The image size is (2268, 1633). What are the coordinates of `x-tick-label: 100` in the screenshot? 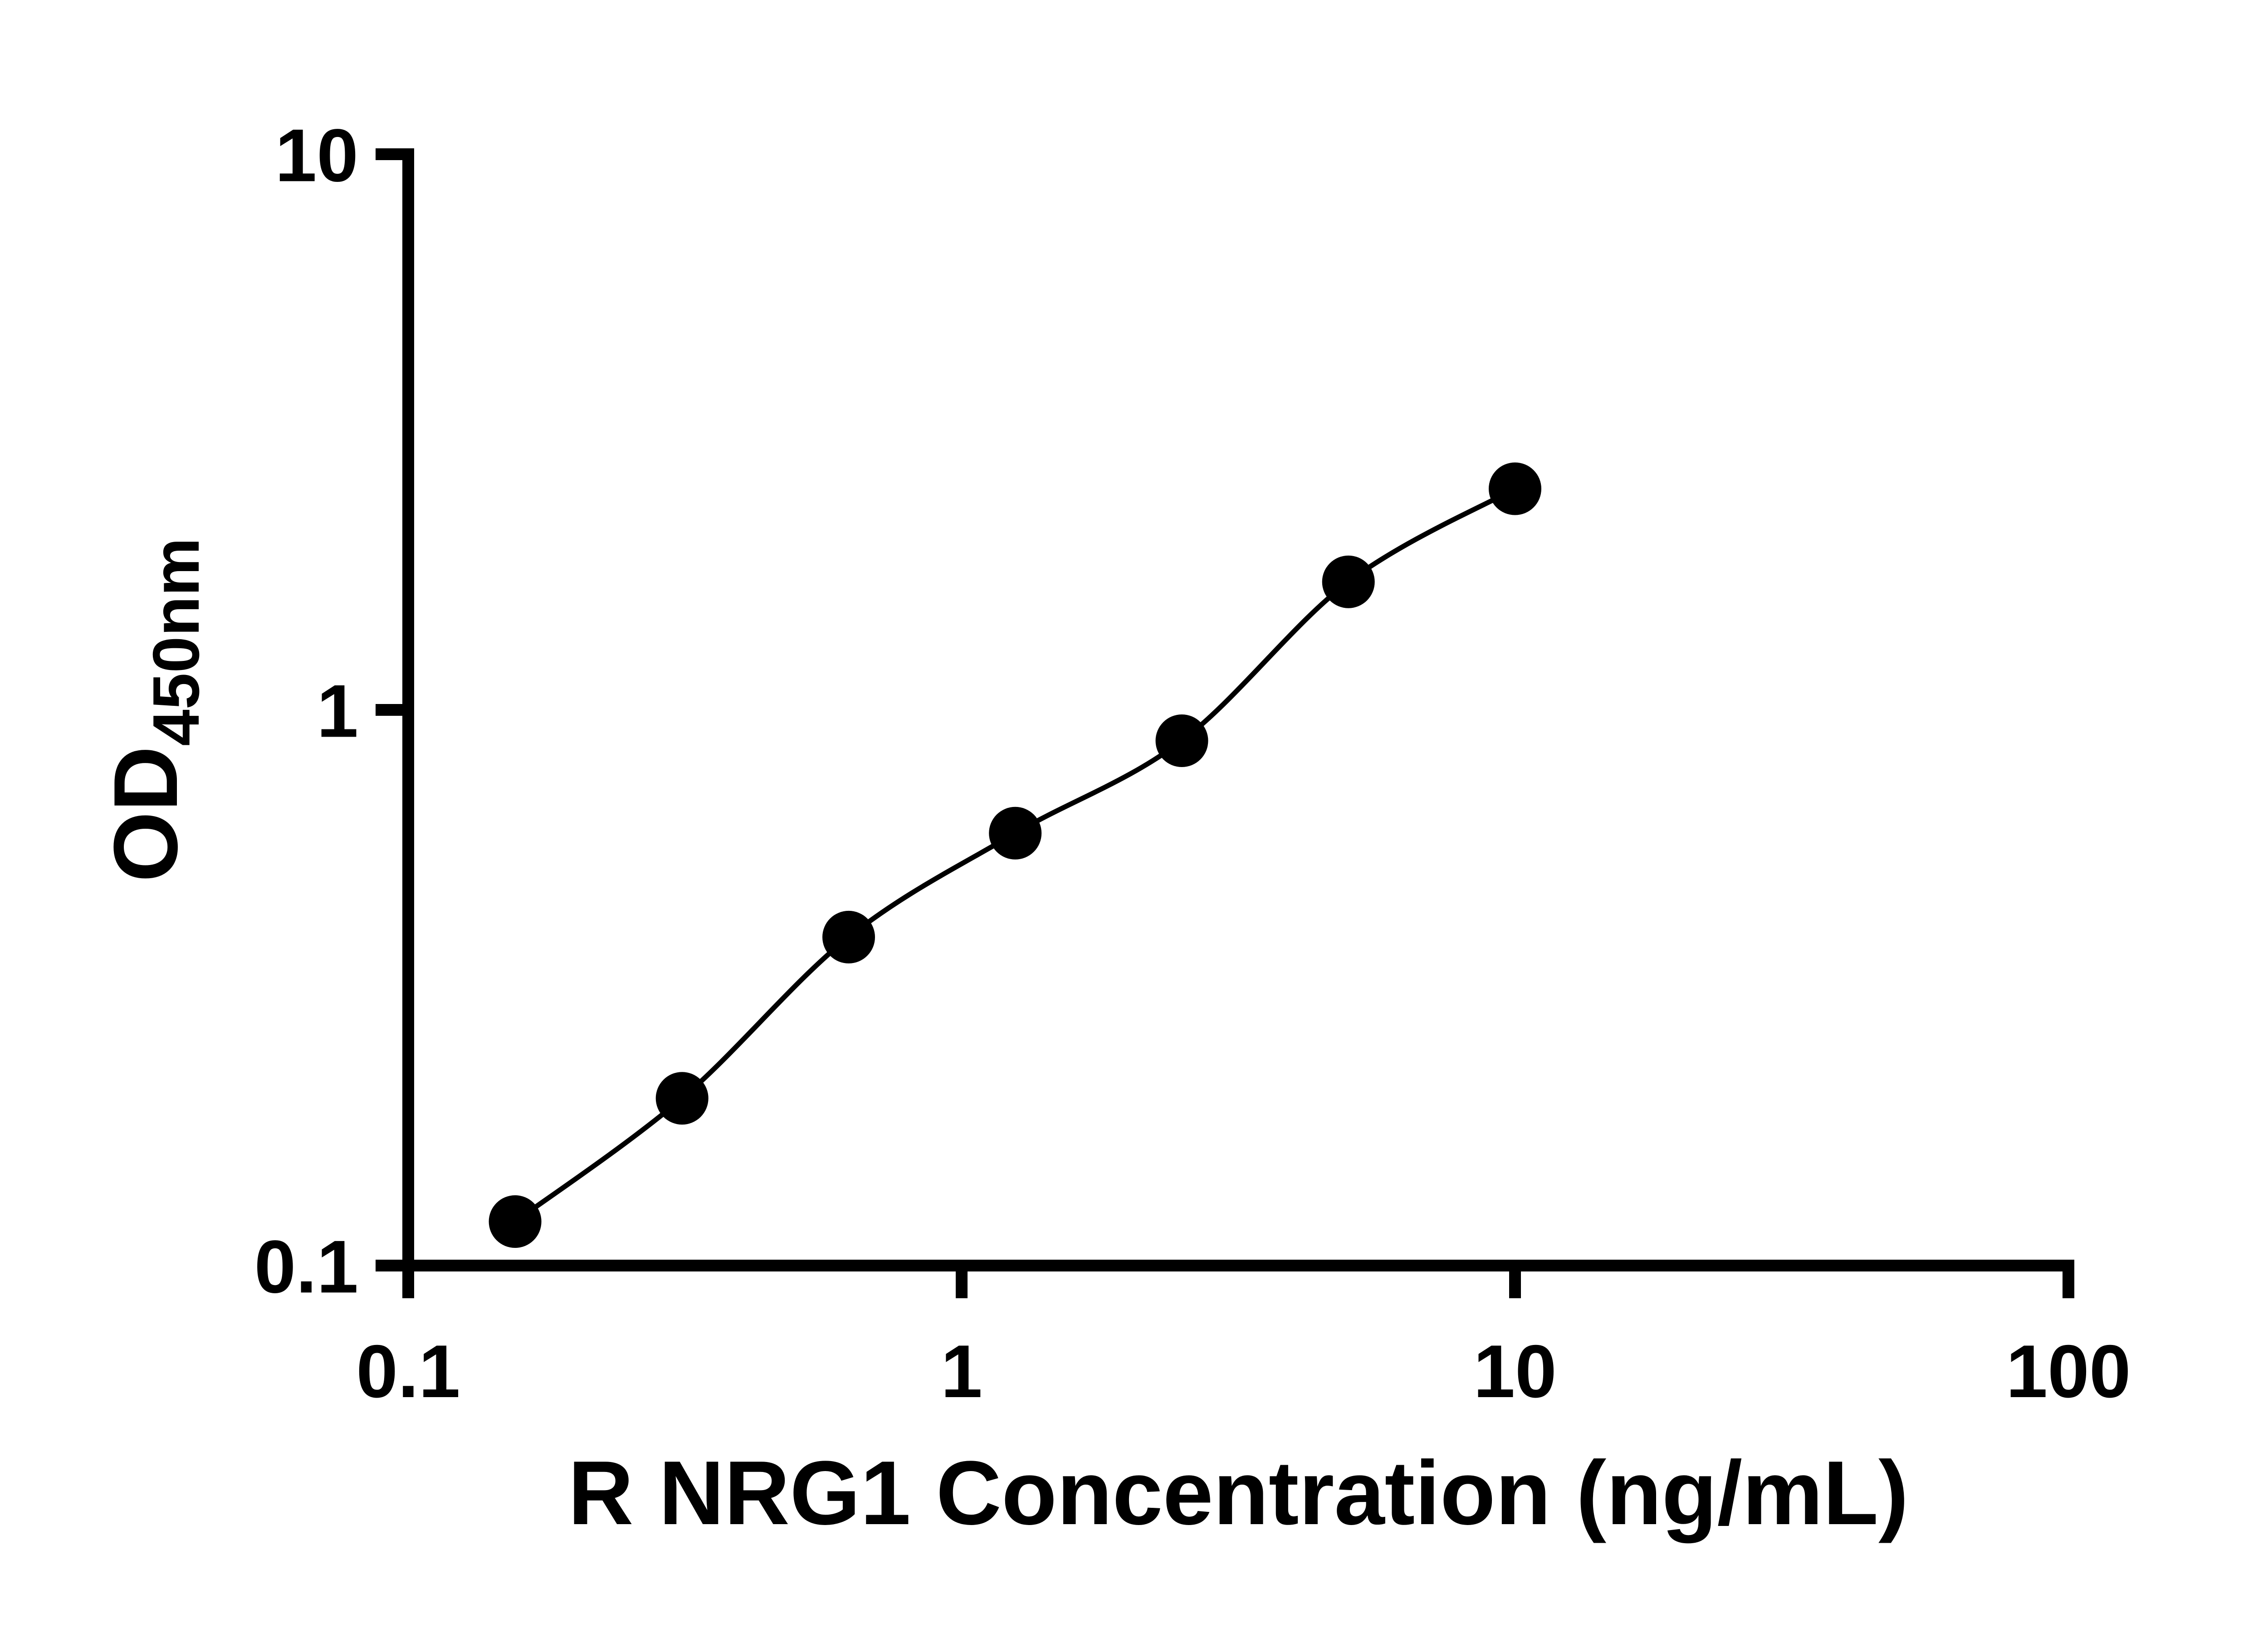 It's located at (2068, 1371).